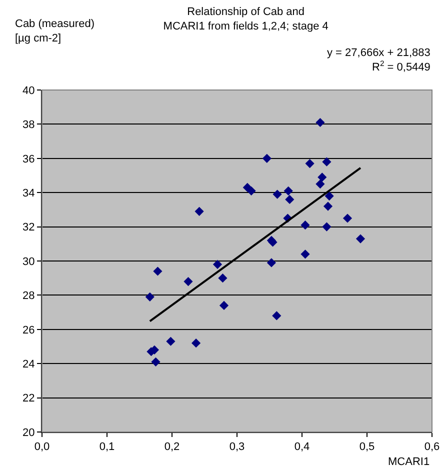 This screenshot has width=447, height=469. I want to click on y-tick-label: 22, so click(28, 398).